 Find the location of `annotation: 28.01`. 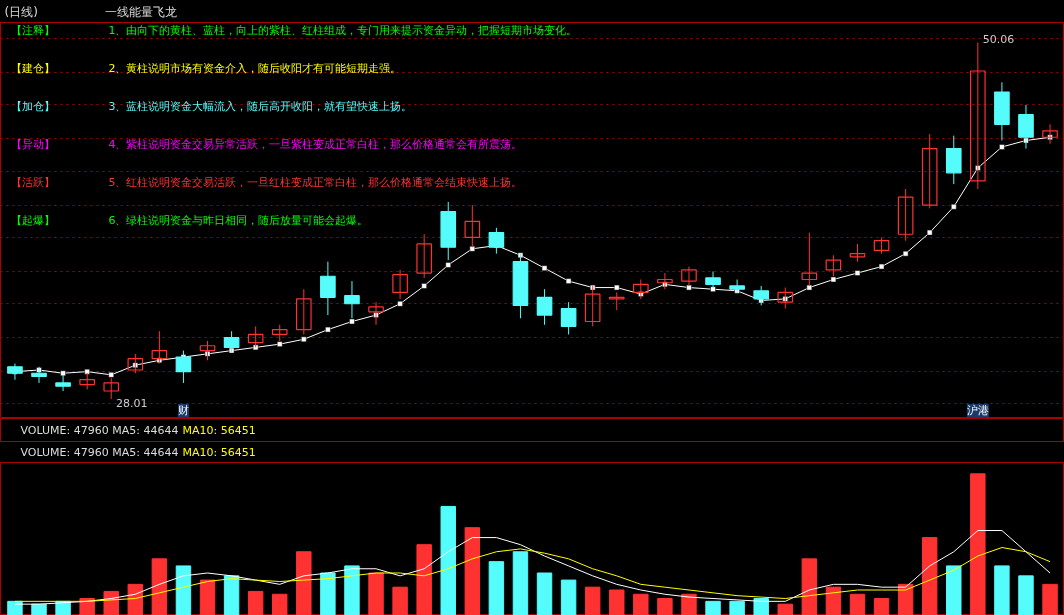

annotation: 28.01 is located at coordinates (132, 403).